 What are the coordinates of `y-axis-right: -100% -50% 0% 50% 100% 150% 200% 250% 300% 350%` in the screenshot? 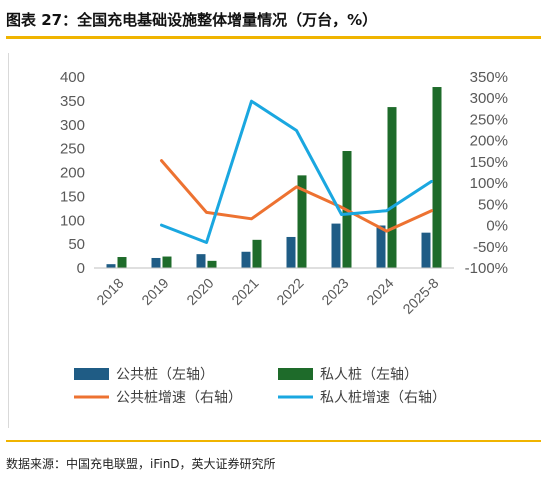 It's located at (486, 173).